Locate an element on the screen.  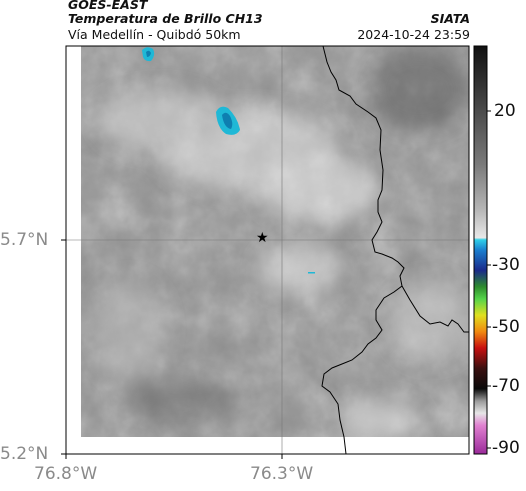
lon-tick-76-3: 76.3°W is located at coordinates (282, 474).